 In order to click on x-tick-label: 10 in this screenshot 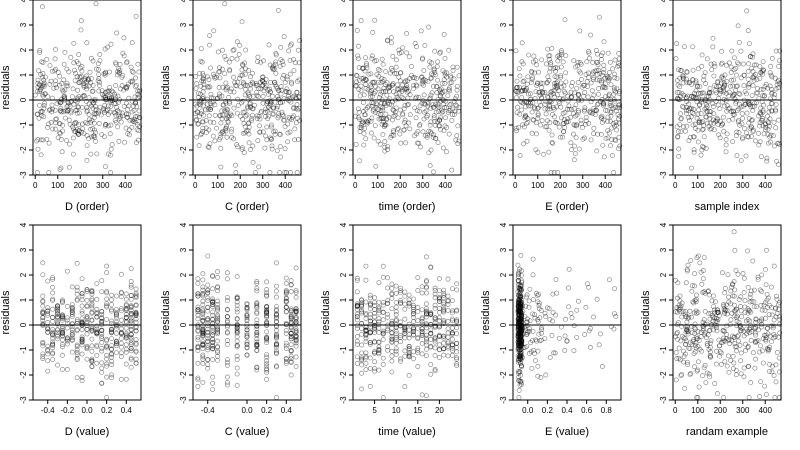, I will do `click(396, 410)`.